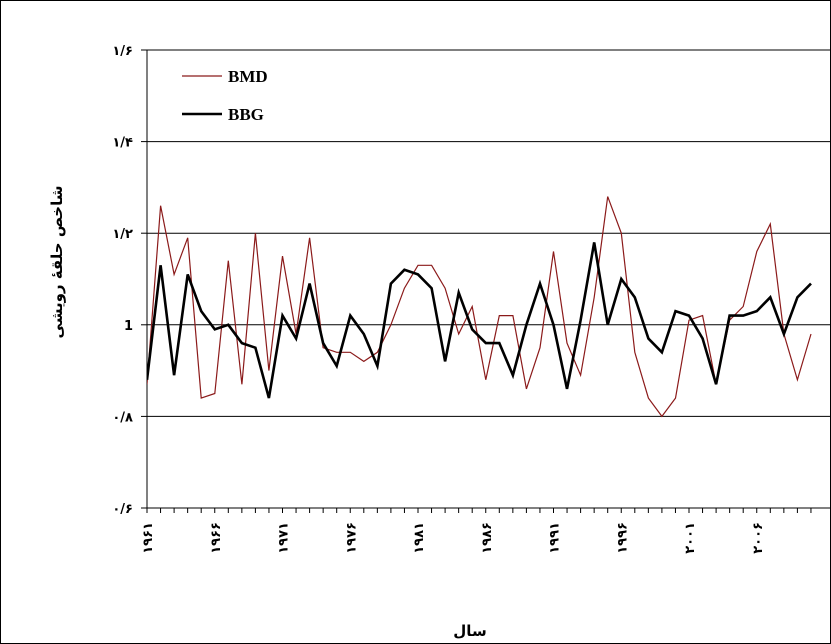 The width and height of the screenshot is (831, 644). What do you see at coordinates (758, 538) in the screenshot?
I see `x-tick-label-9: ۲۰۰۶` at bounding box center [758, 538].